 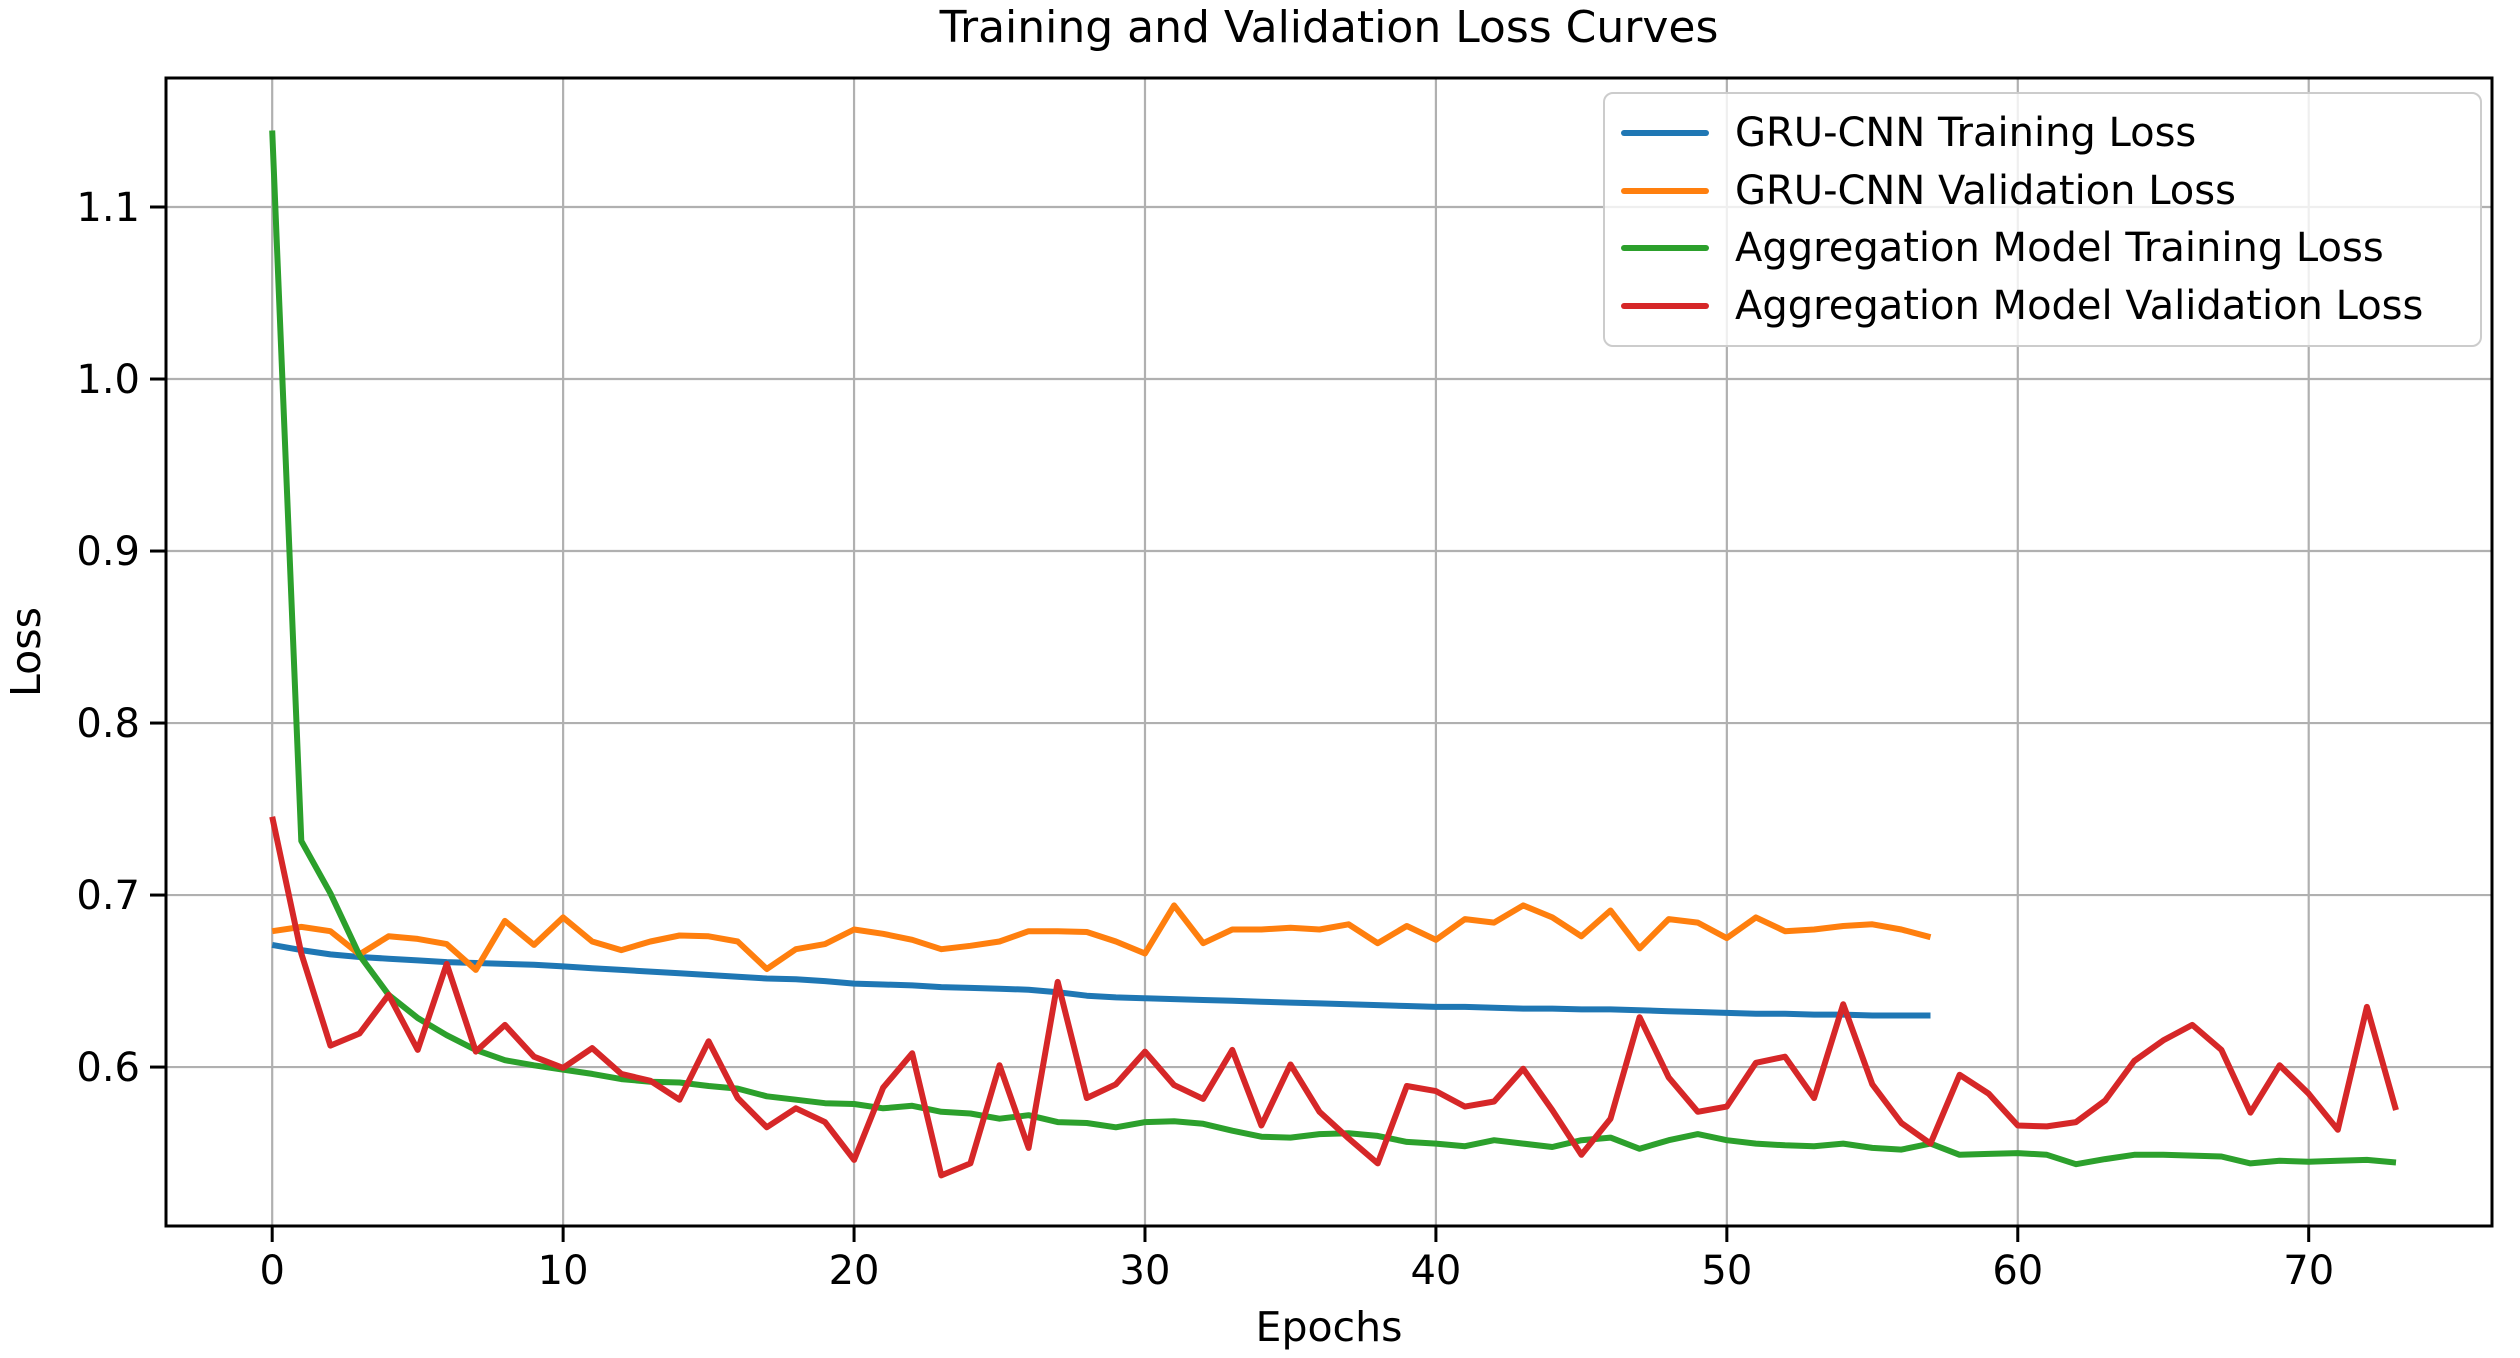 I want to click on y-tick-label: 0.7, so click(x=108, y=896).